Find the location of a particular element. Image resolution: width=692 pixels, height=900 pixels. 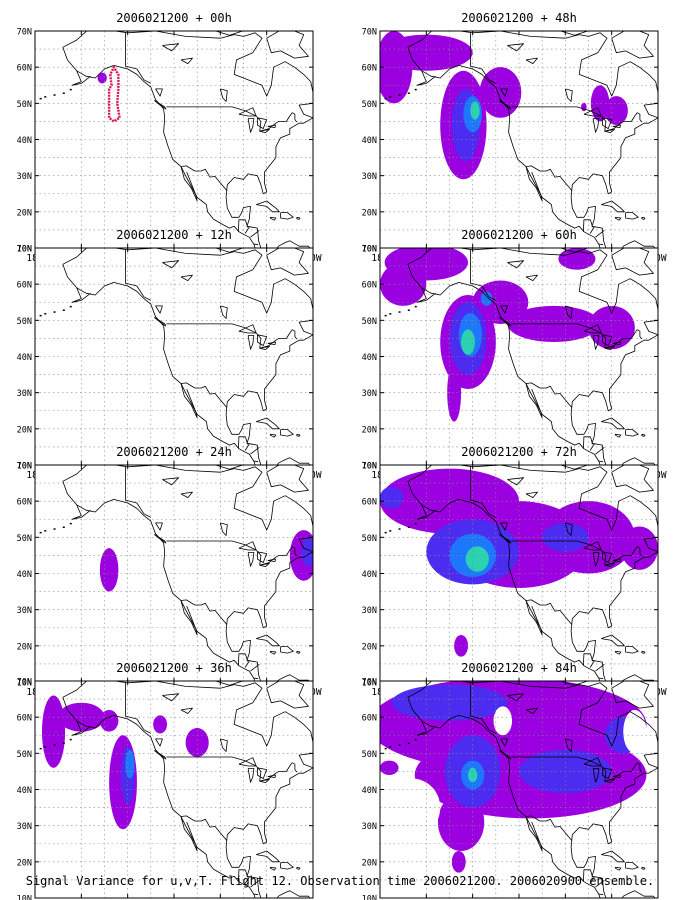

panel-title: 2006021200 + 36h is located at coordinates (174, 668).